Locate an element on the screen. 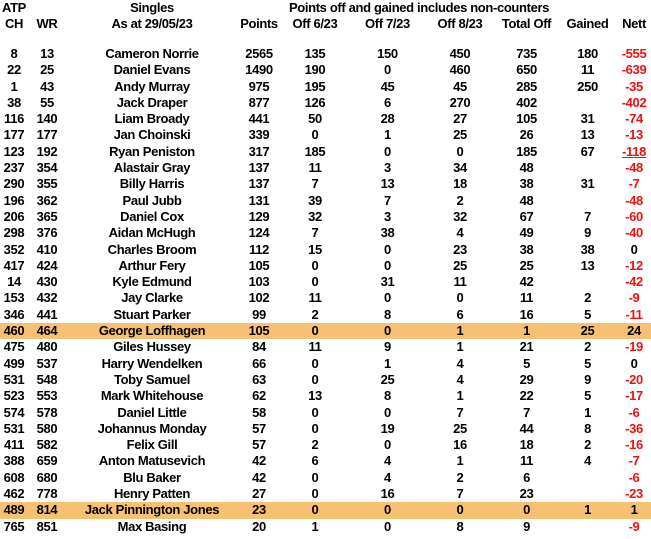 The height and width of the screenshot is (539, 651). cell-off-7-23: 8 is located at coordinates (387, 396).